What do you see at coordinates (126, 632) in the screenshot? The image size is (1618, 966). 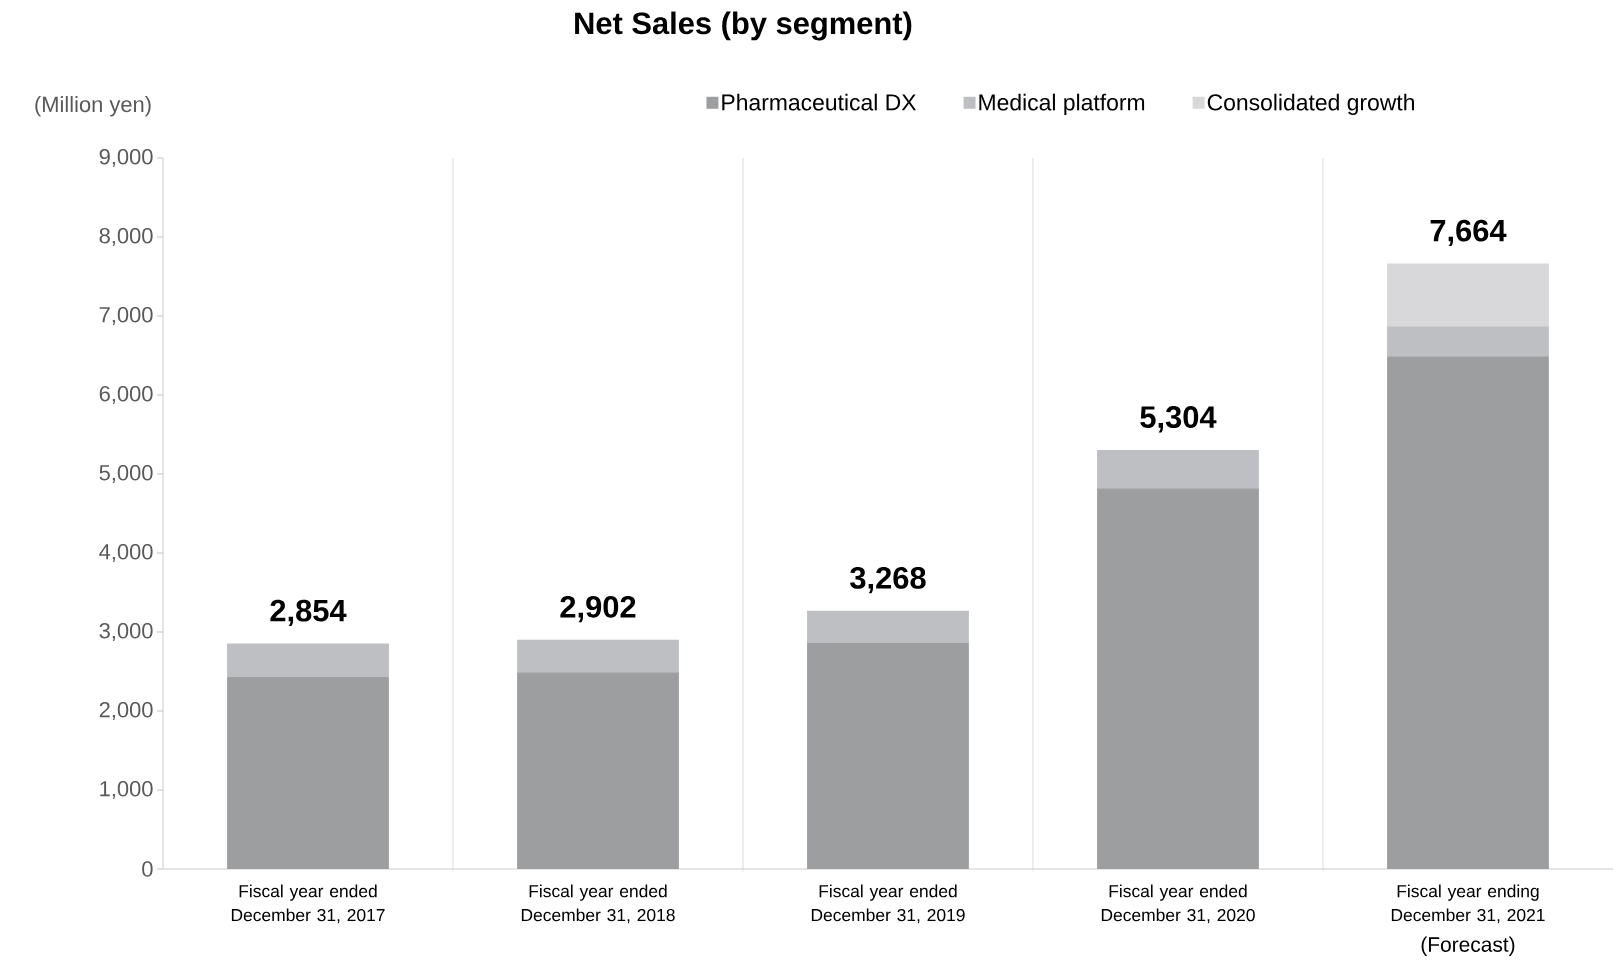 I see `y-tick-label: 3,000` at bounding box center [126, 632].